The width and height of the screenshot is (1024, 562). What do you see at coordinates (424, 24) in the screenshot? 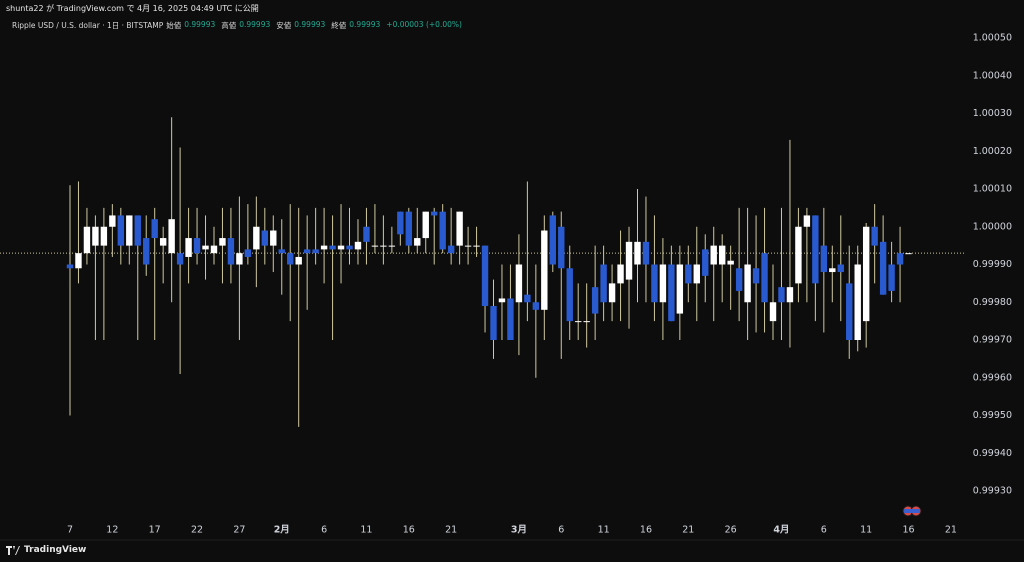
I see `change: +0.00003 (+0.00%)` at bounding box center [424, 24].